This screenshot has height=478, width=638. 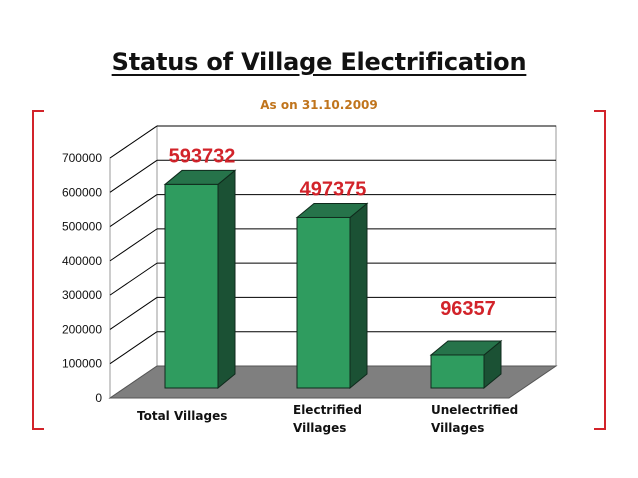 I want to click on chart-title: Status of Village Electrification, so click(x=319, y=62).